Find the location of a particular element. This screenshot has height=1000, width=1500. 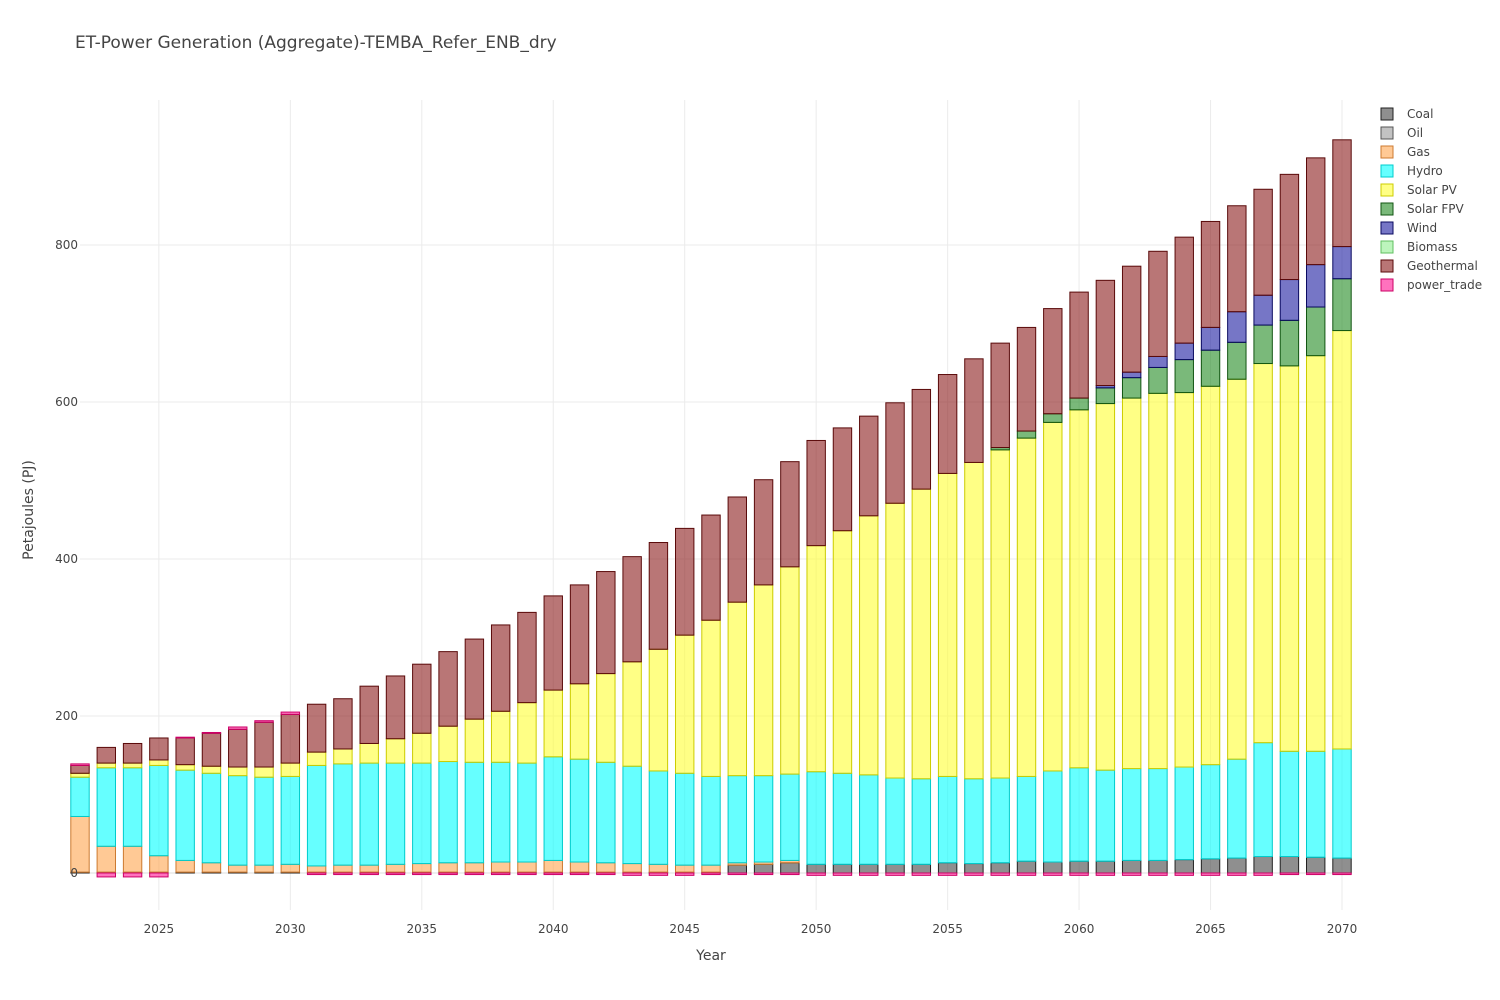

legend-swatch-solar-fpv is located at coordinates (1387, 209).